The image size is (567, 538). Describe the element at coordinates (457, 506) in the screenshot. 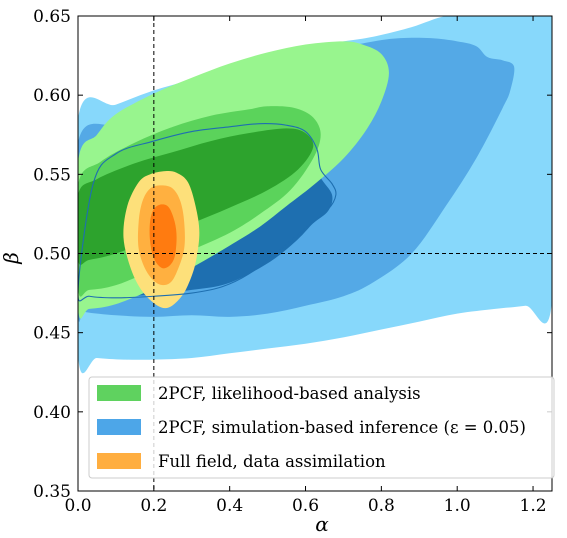

I see `x-tick-label: 1.0` at that location.